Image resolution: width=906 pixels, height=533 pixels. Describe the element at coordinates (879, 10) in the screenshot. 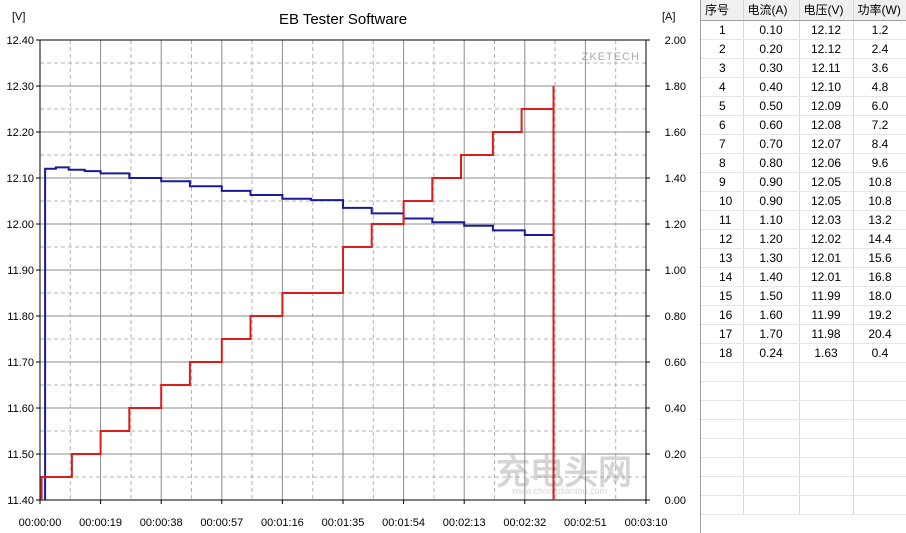

I see `header-power: 功率(W)` at that location.